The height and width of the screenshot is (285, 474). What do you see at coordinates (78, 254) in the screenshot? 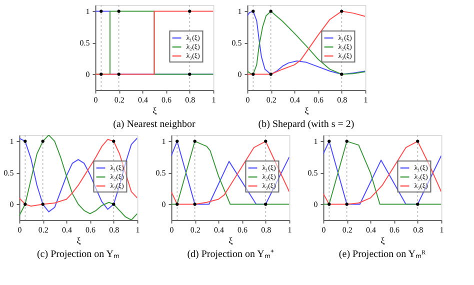
I see `text: (c) Projection on Yₘ` at bounding box center [78, 254].